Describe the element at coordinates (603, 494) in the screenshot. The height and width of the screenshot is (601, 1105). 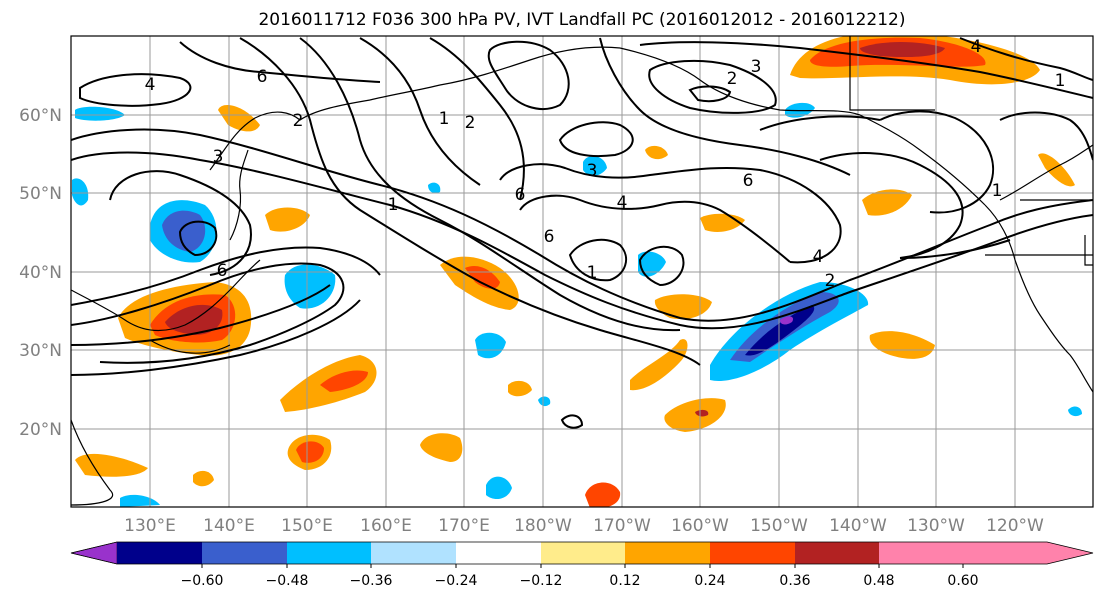
I see `positive-anomaly-175e-south` at that location.